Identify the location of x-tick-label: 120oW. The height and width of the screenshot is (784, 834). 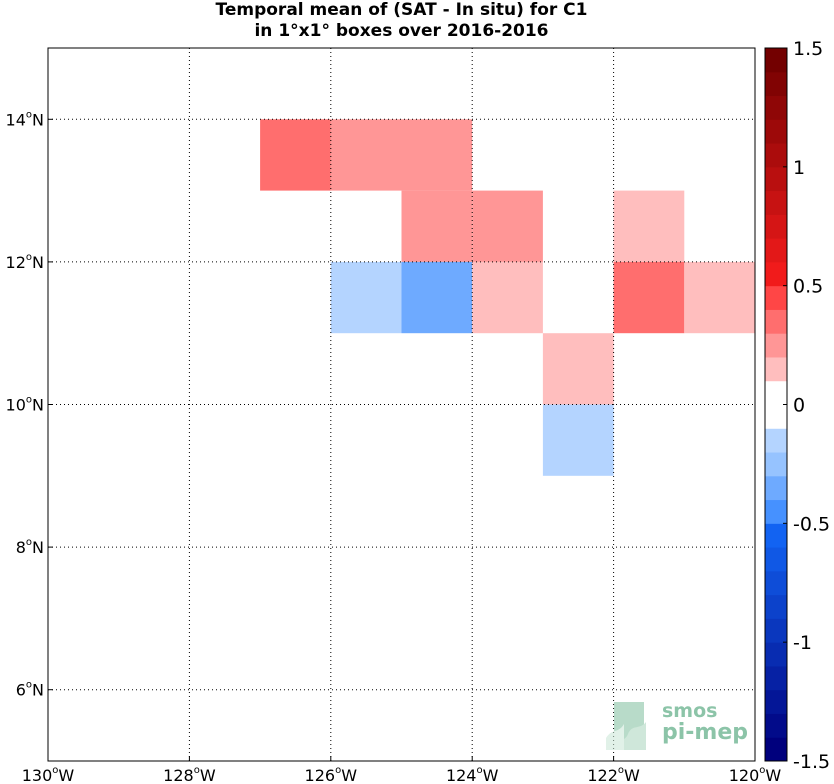
(755, 774).